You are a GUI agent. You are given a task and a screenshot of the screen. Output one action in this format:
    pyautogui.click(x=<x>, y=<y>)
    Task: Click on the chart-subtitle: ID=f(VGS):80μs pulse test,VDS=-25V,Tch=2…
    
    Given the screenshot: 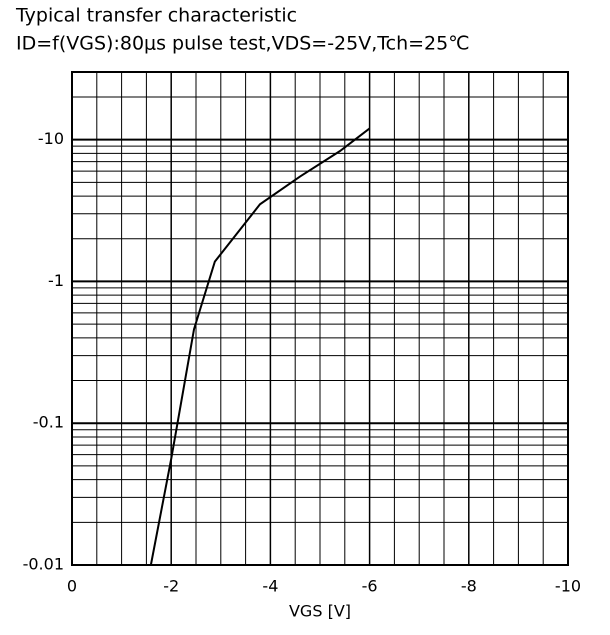 What is the action you would take?
    pyautogui.click(x=243, y=44)
    